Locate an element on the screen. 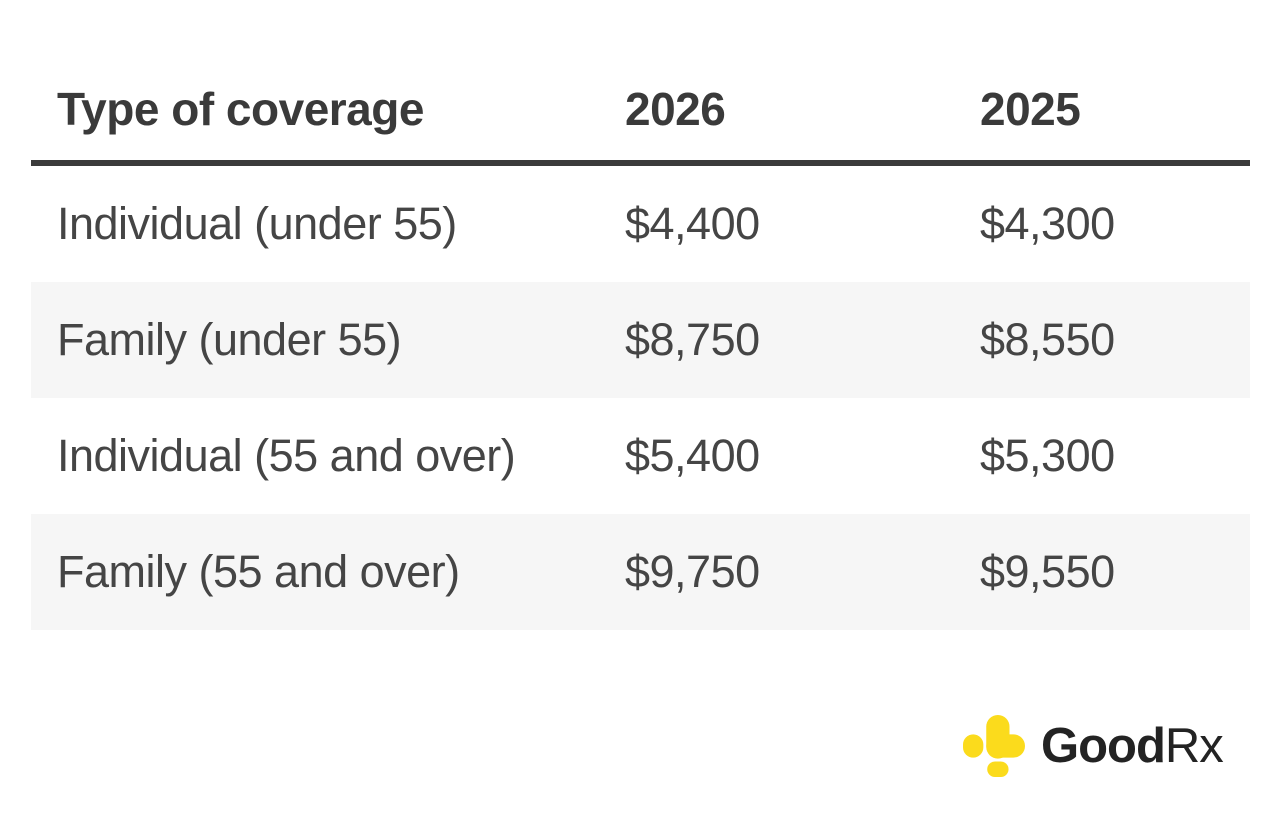 This screenshot has width=1280, height=814. value-2026: $9,750 is located at coordinates (692, 571).